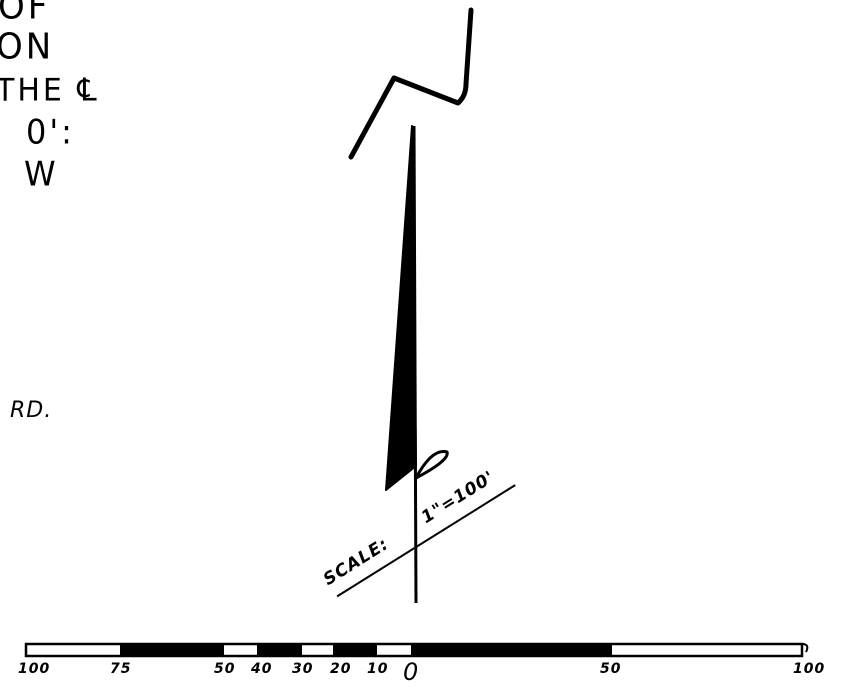 The image size is (854, 694). What do you see at coordinates (50, 132) in the screenshot?
I see `note-line-4: 0':` at bounding box center [50, 132].